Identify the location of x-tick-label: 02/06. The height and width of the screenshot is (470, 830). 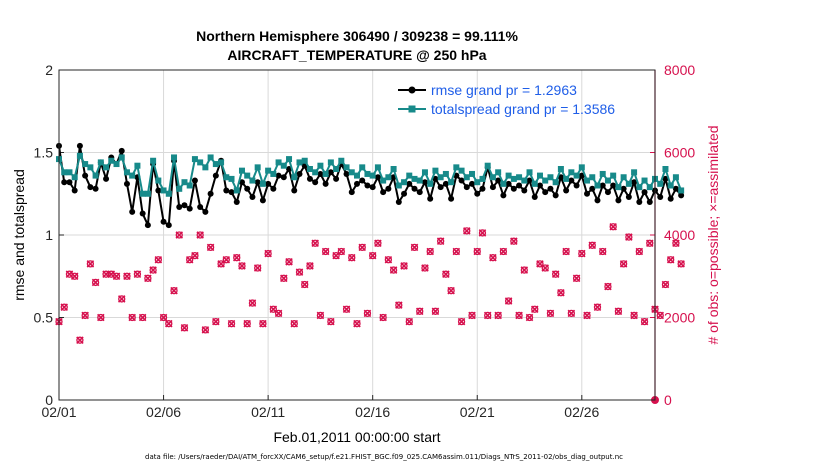
(163, 412).